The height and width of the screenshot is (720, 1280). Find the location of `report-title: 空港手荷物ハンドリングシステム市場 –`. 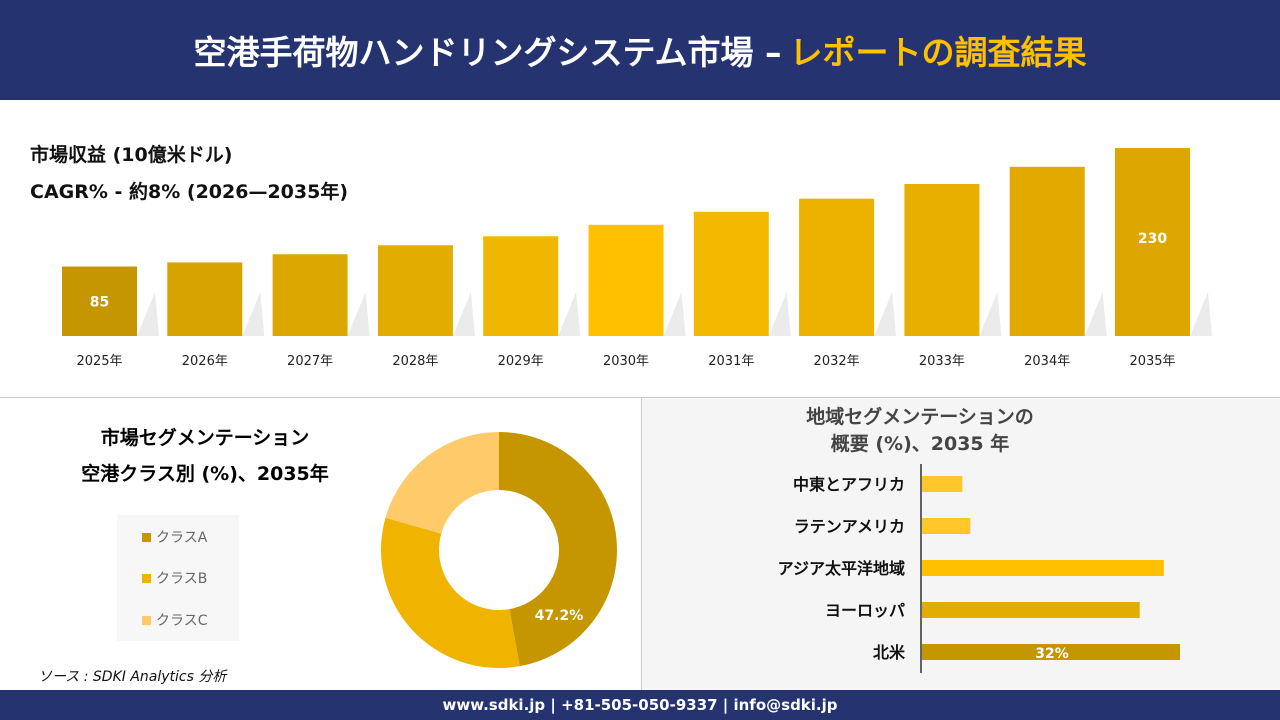

report-title: 空港手荷物ハンドリングシステム市場 – is located at coordinates (487, 52).